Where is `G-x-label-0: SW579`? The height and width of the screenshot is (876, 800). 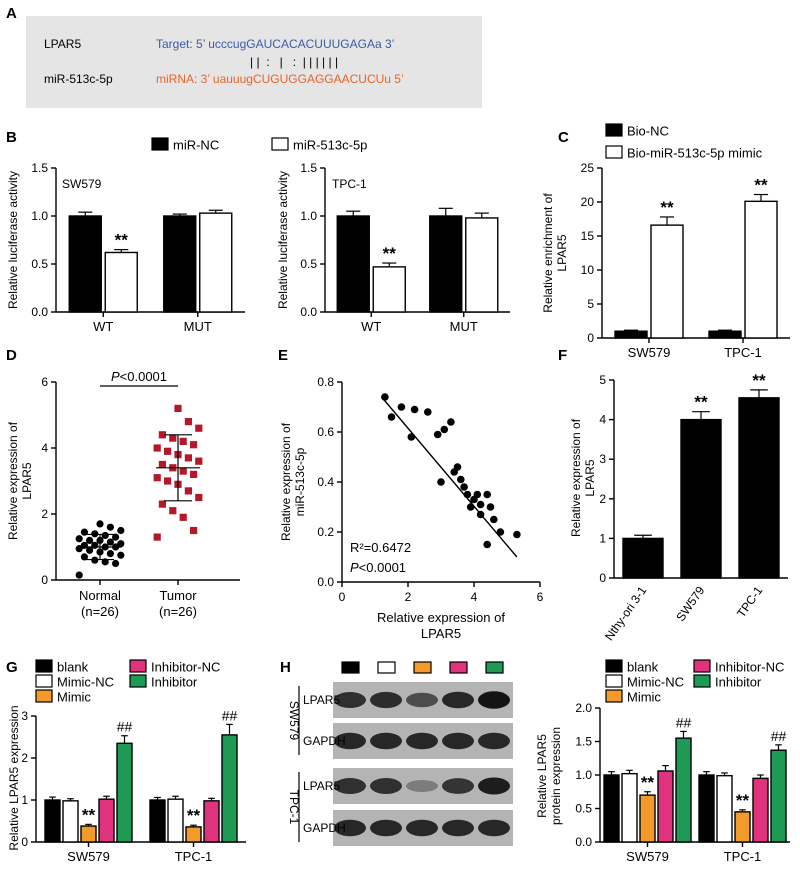
G-x-label-0: SW579 is located at coordinates (88, 856).